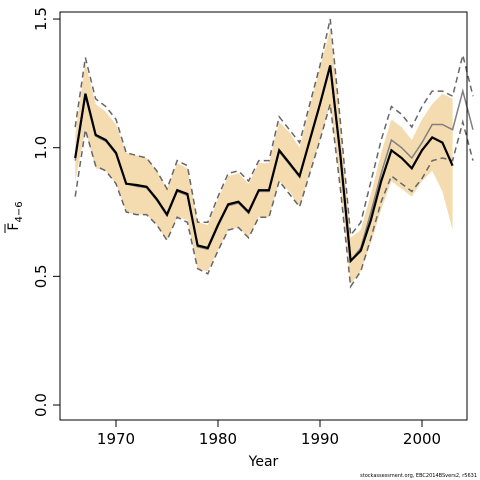  I want to click on y-tick-label: 0.5, so click(41, 276).